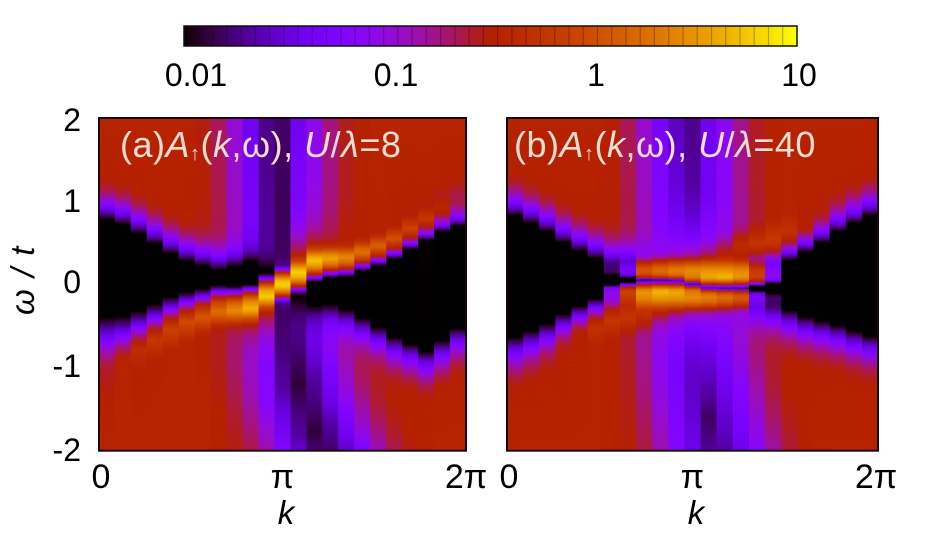 The width and height of the screenshot is (935, 543). I want to click on svg-text: 10, so click(799, 75).